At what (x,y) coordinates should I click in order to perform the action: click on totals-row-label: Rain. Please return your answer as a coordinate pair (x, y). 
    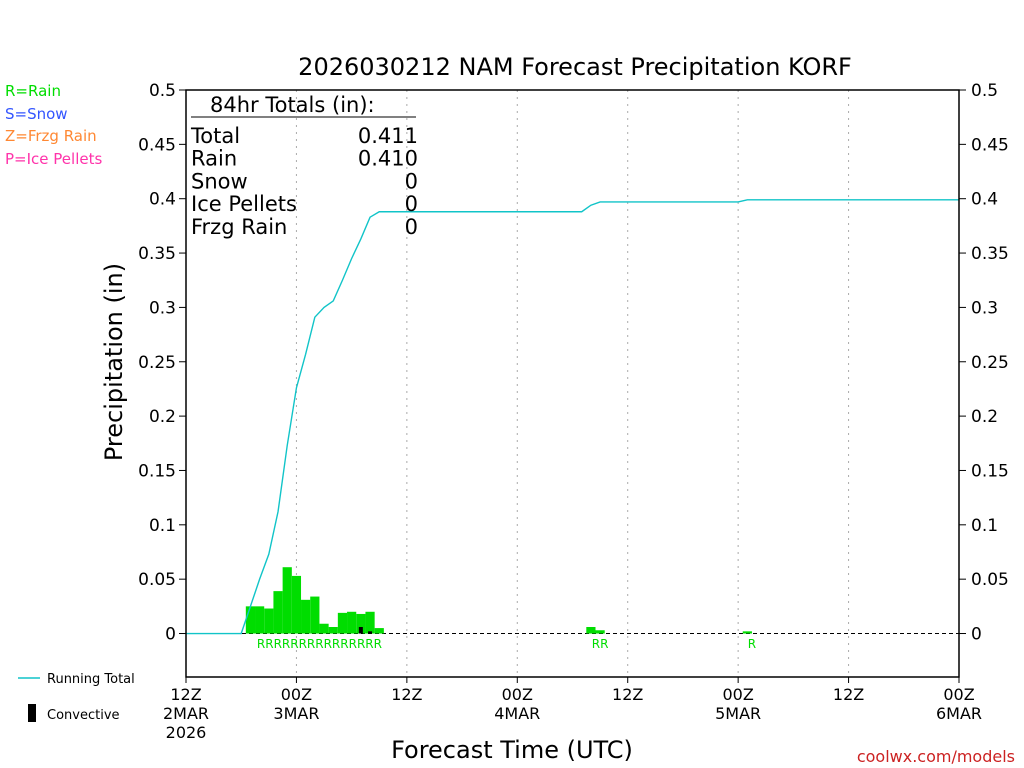
    Looking at the image, I should click on (214, 159).